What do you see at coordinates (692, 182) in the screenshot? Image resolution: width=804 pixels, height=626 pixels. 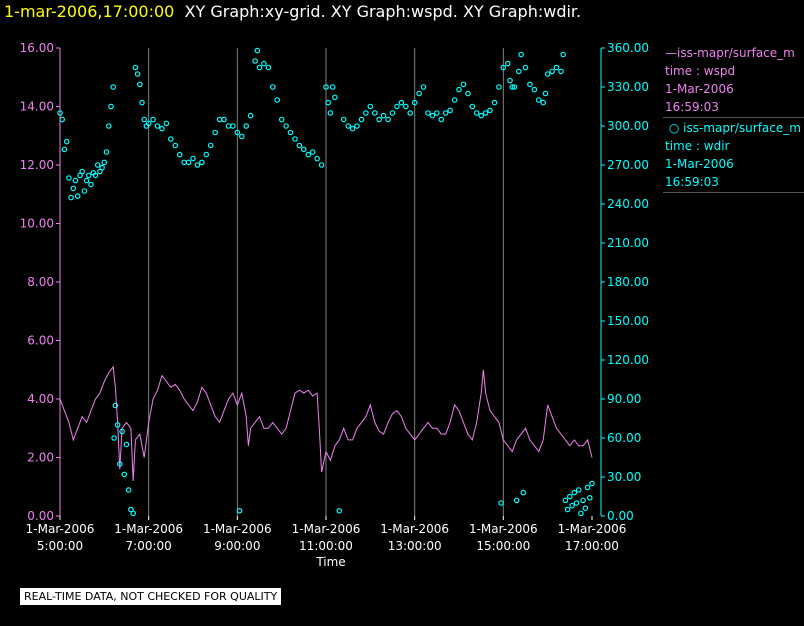 I see `legend-wdir-time: 16:59:03` at bounding box center [692, 182].